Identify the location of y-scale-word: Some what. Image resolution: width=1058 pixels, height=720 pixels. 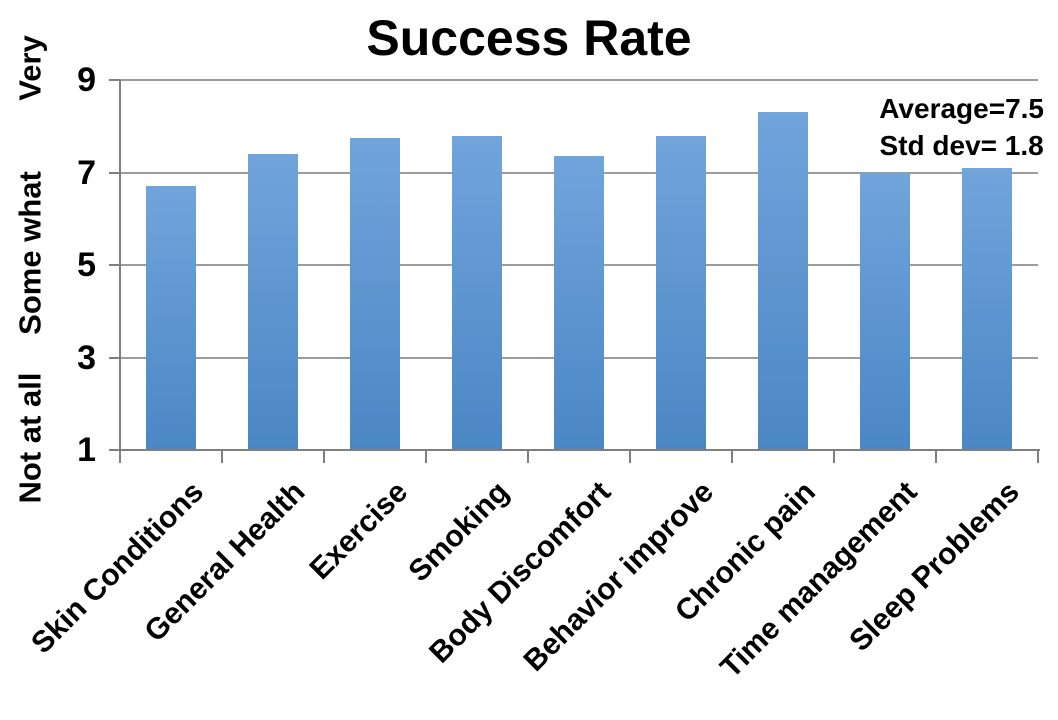
(30, 253).